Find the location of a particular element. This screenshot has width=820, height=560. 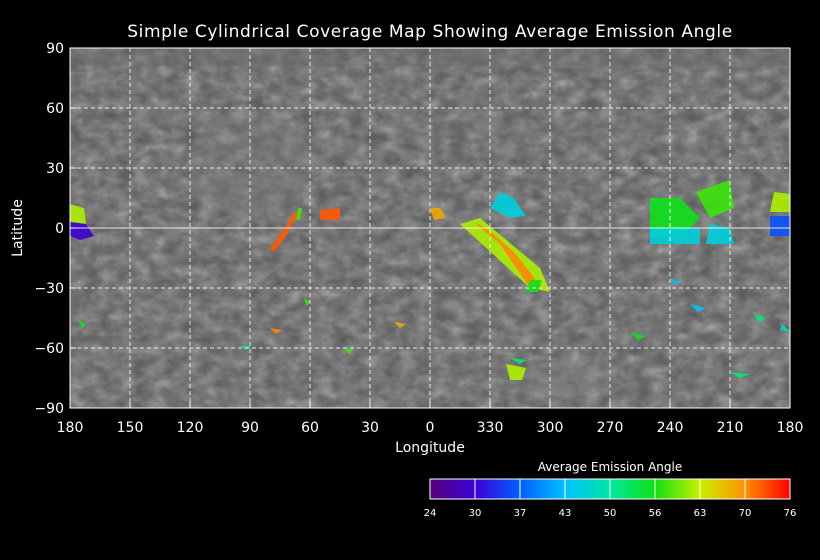

colorbar-tick-label: 30 is located at coordinates (475, 513).